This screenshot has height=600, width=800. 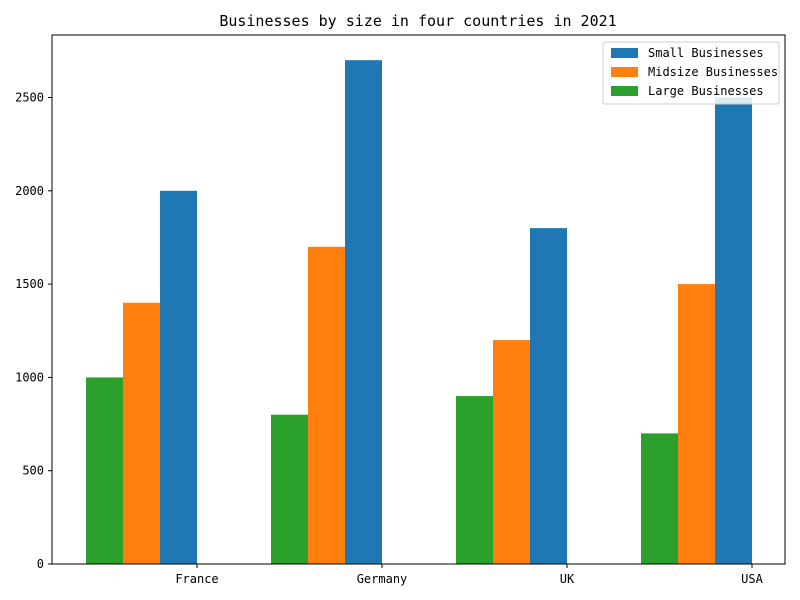 What do you see at coordinates (29, 98) in the screenshot?
I see `y-tick-label: 2500` at bounding box center [29, 98].